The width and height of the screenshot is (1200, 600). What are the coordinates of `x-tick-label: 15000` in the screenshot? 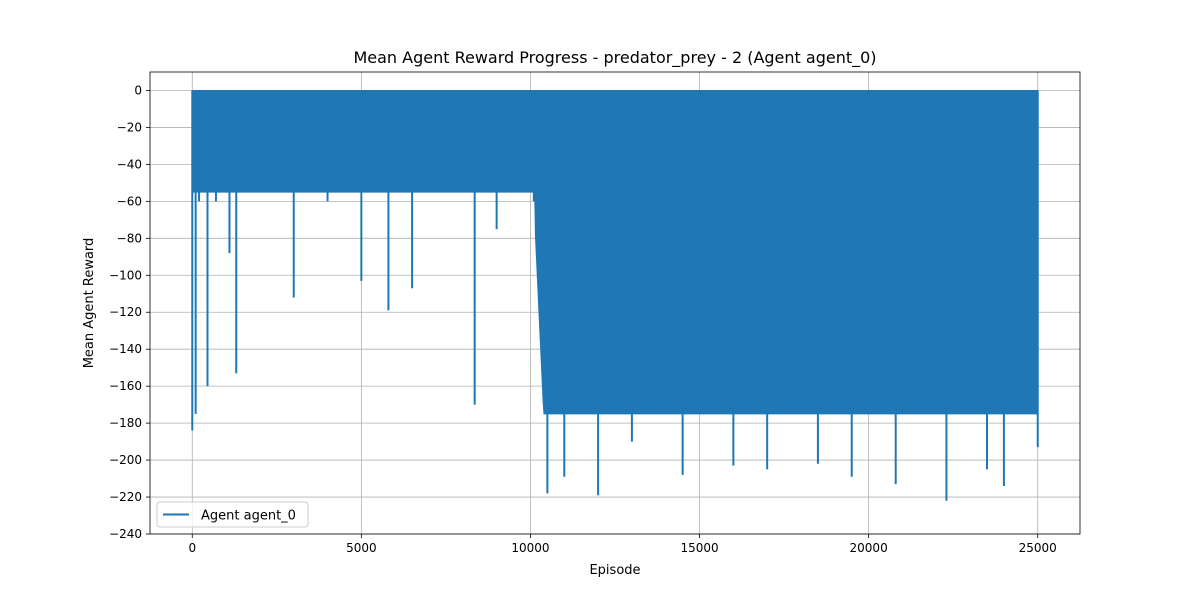 It's located at (699, 548).